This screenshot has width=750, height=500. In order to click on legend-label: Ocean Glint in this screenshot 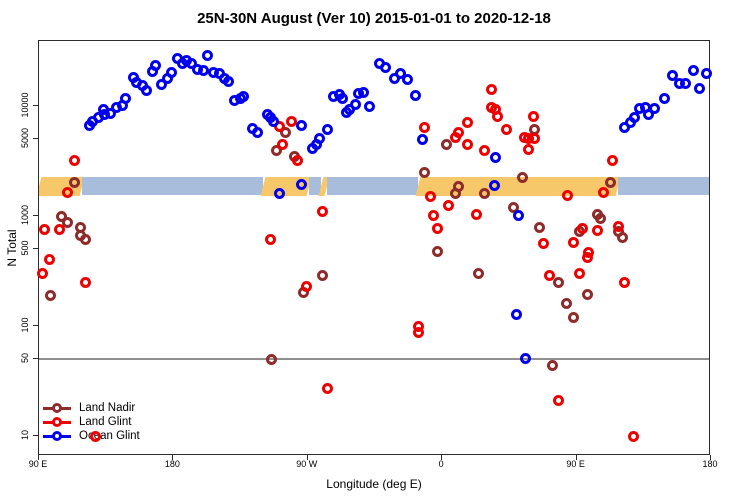, I will do `click(109, 436)`.